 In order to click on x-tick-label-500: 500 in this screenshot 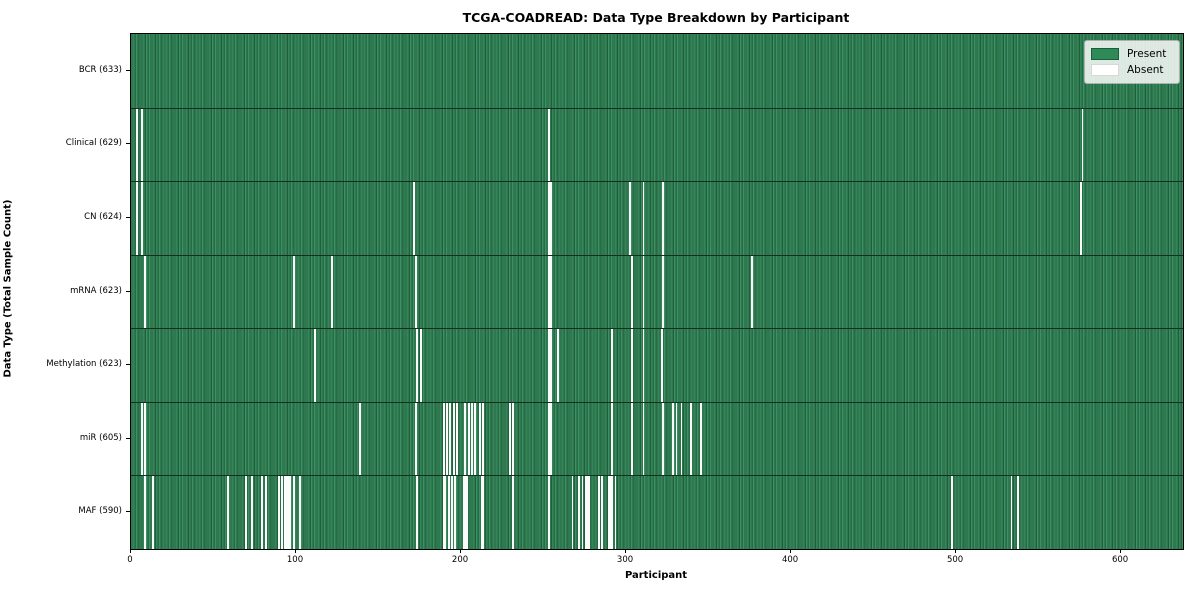, I will do `click(955, 560)`.